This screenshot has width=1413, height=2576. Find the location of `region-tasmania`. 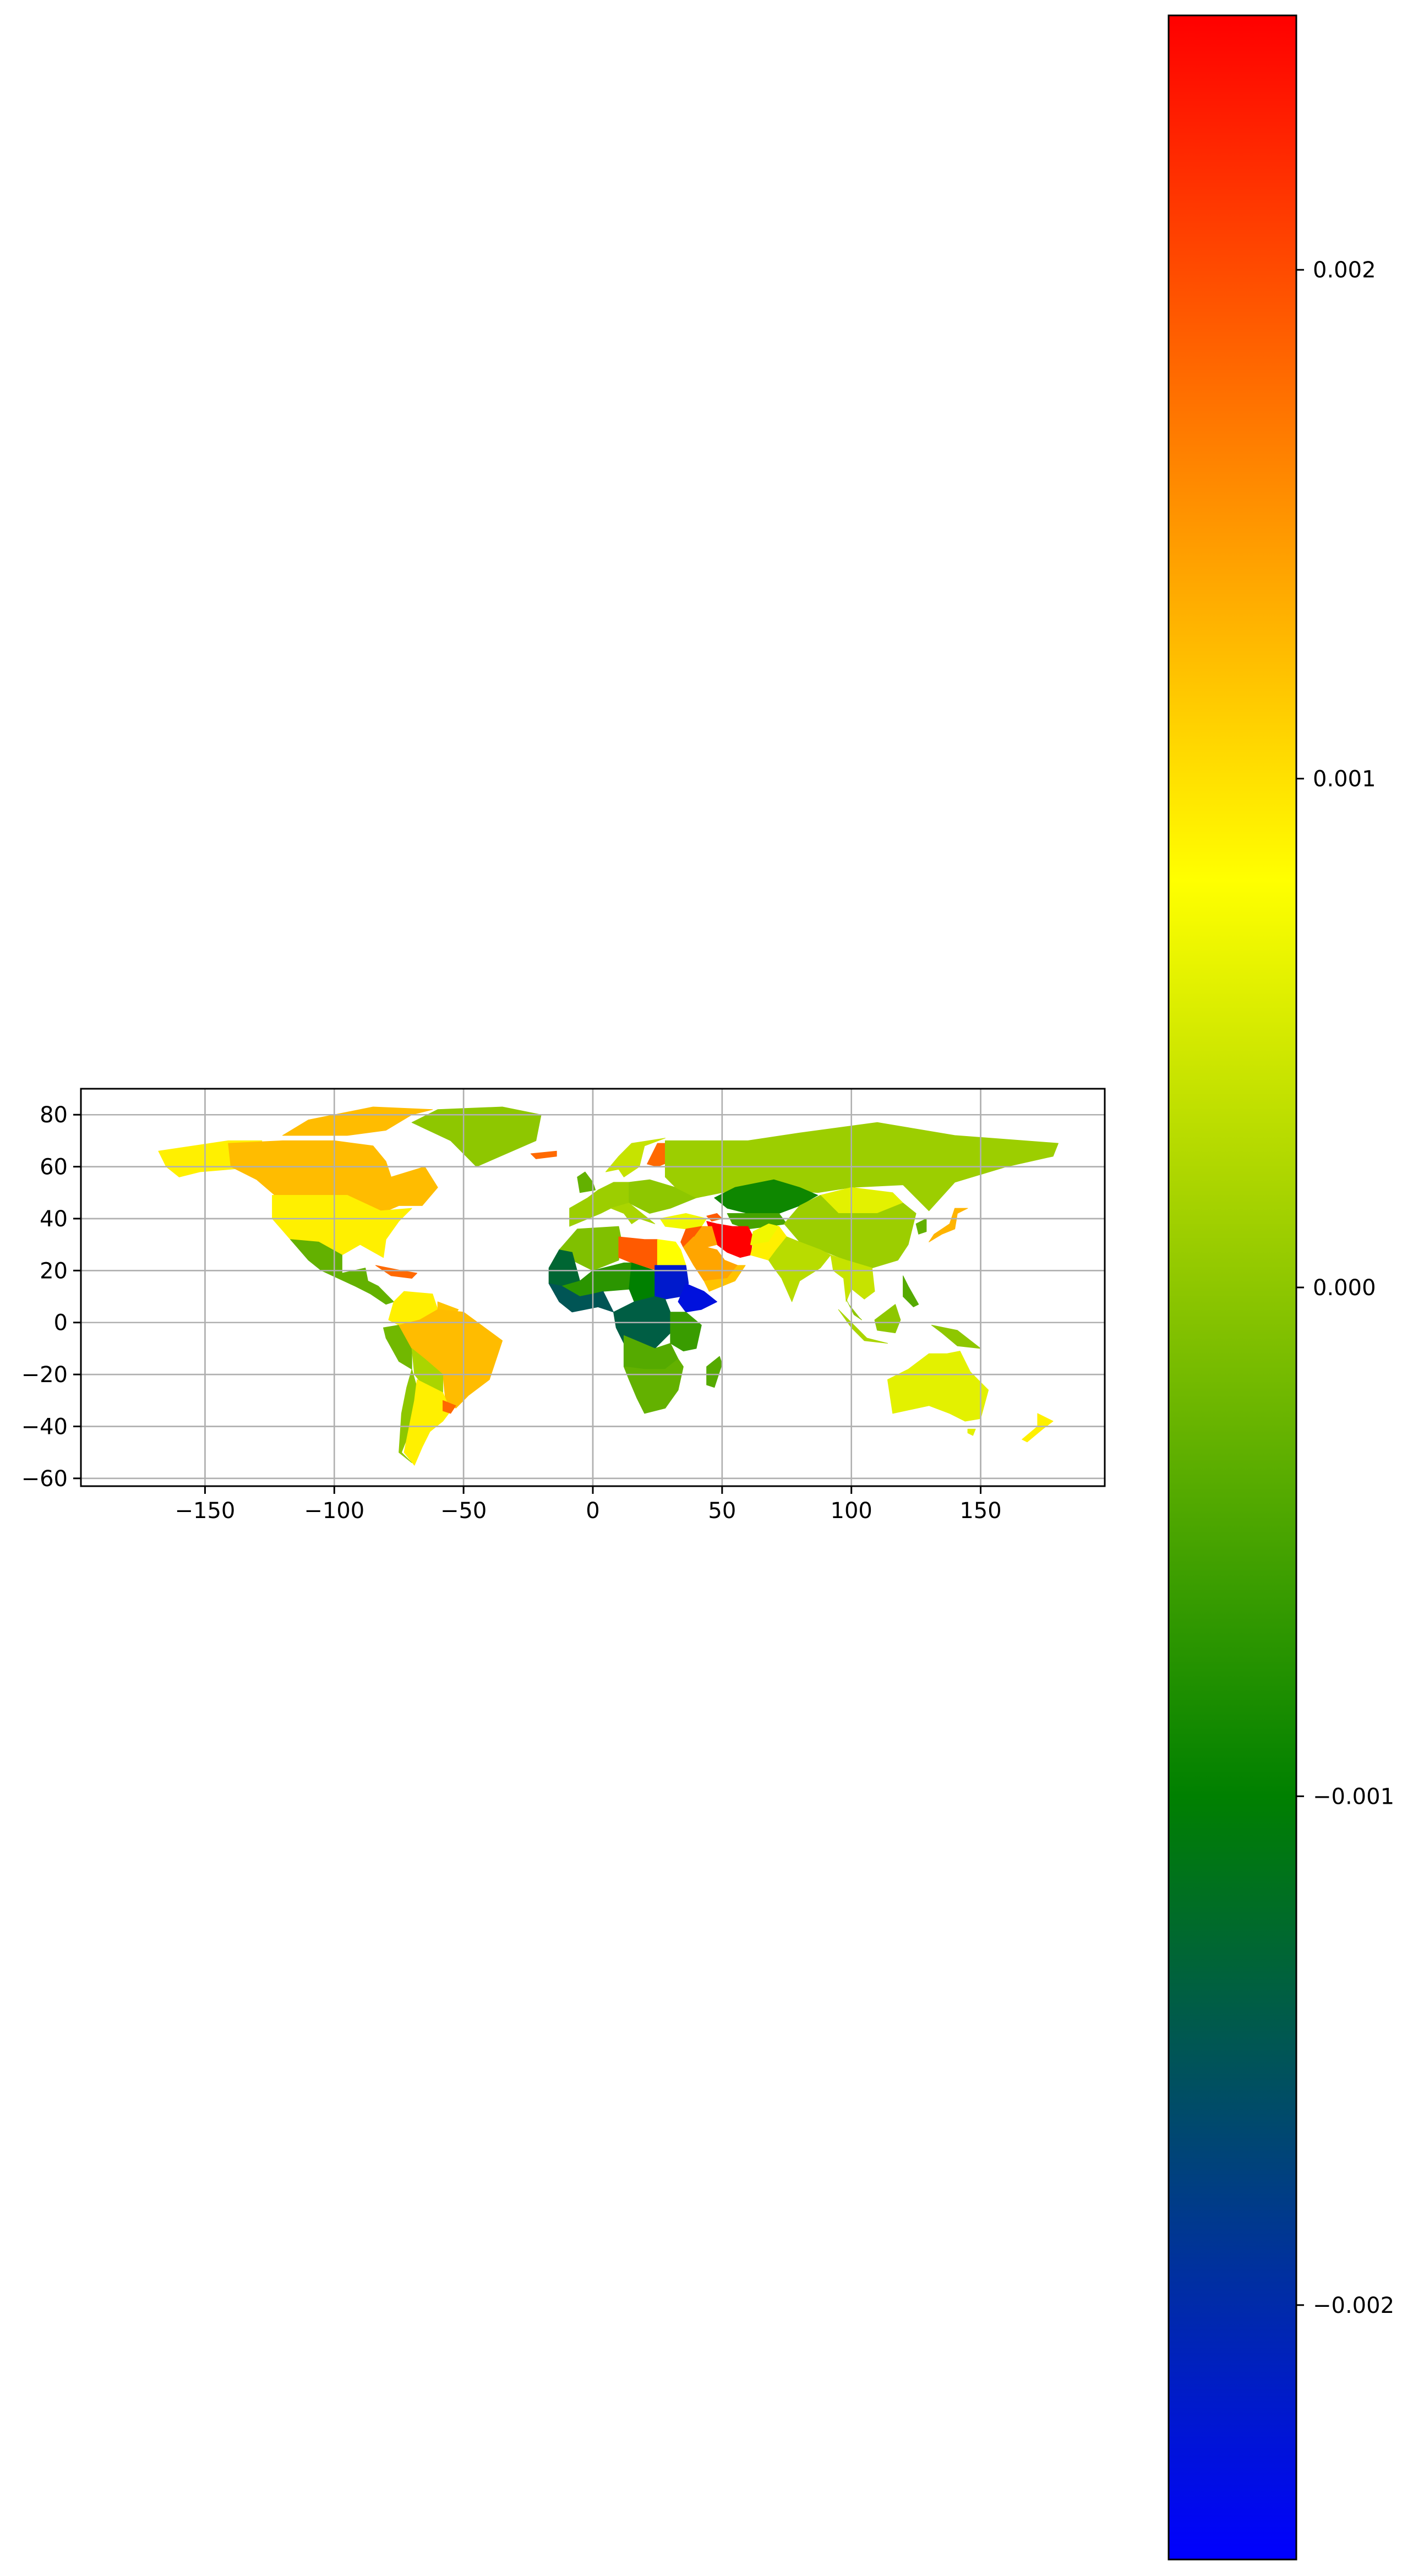

region-tasmania is located at coordinates (971, 1432).